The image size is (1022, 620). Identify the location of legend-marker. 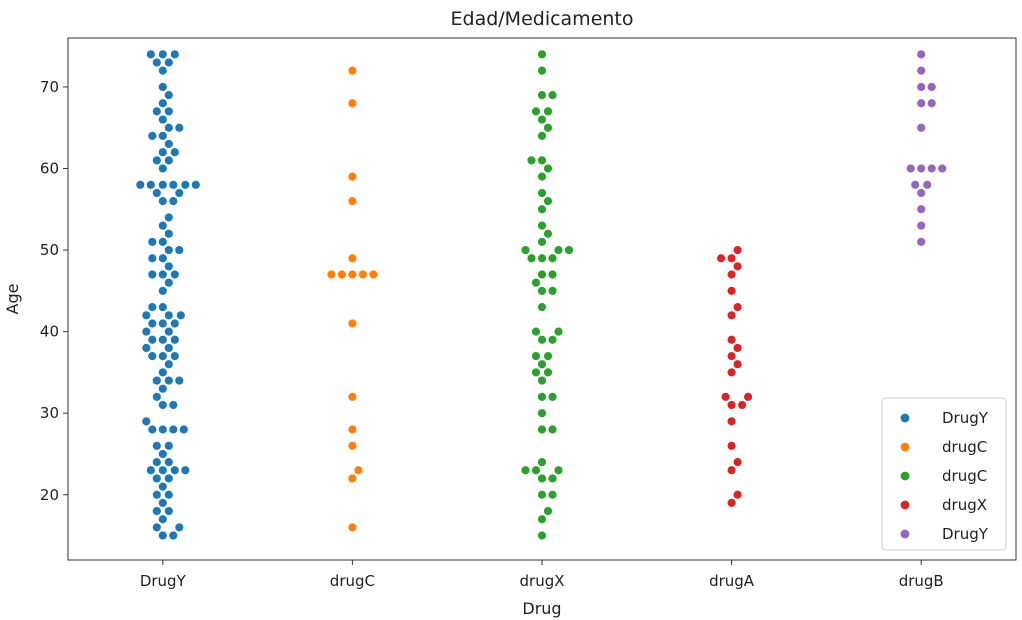
(905, 534).